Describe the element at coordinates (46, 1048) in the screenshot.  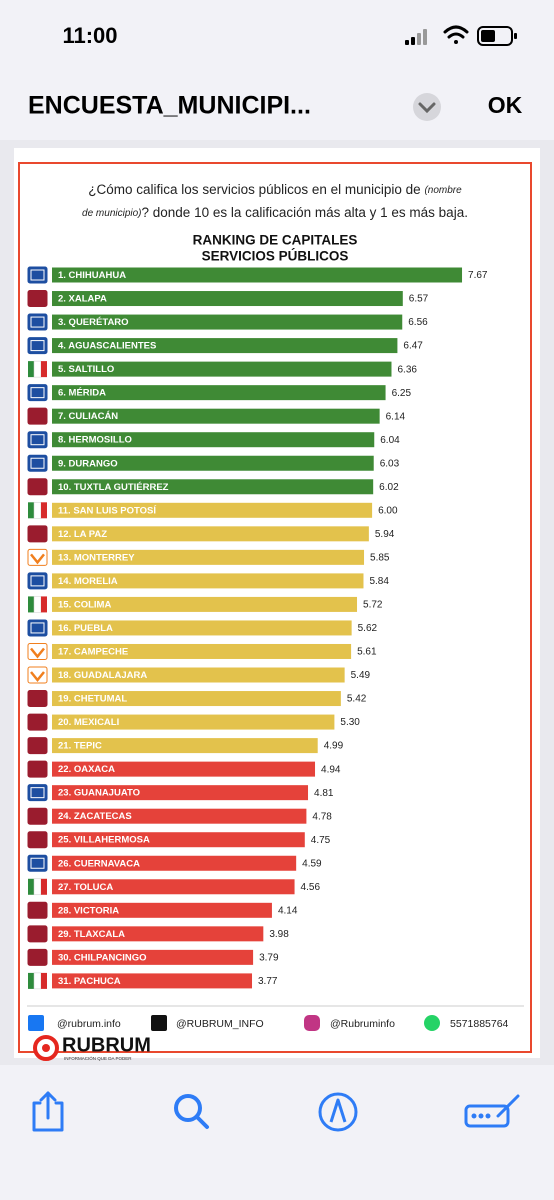
I see `brand-logo-dot` at that location.